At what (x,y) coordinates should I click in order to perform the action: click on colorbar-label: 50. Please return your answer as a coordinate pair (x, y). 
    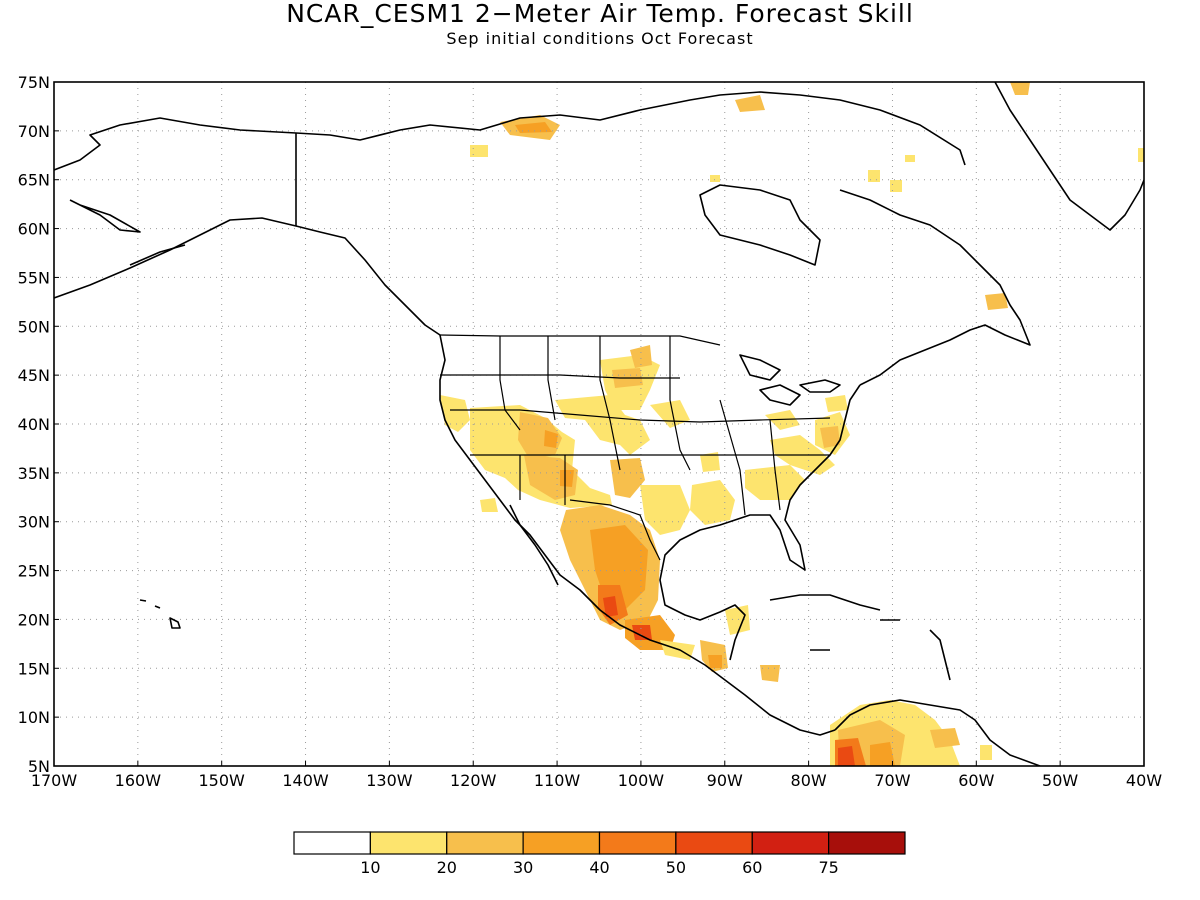
    Looking at the image, I should click on (676, 867).